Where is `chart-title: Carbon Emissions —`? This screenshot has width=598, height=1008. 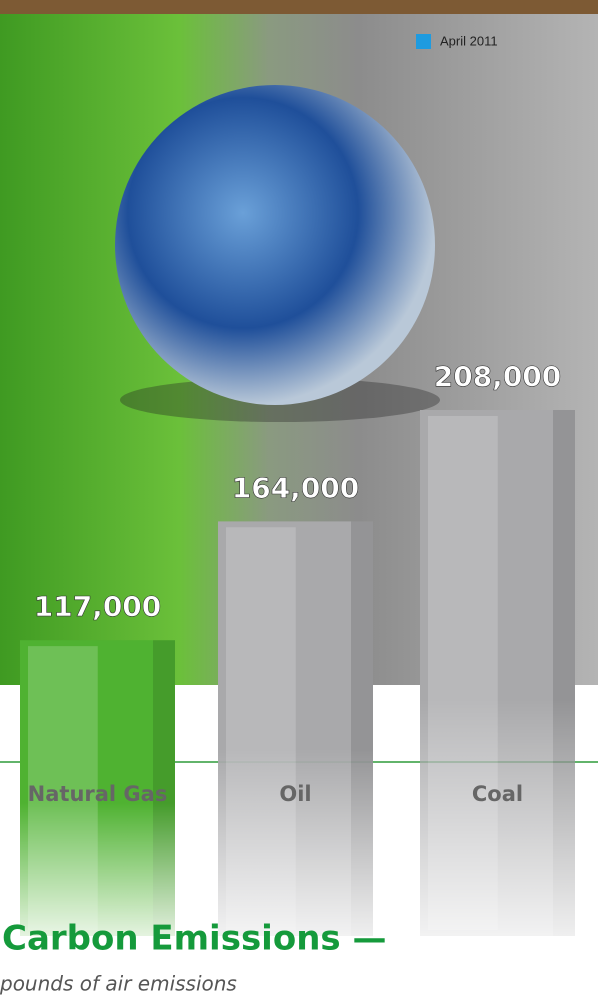
chart-title: Carbon Emissions — is located at coordinates (194, 939).